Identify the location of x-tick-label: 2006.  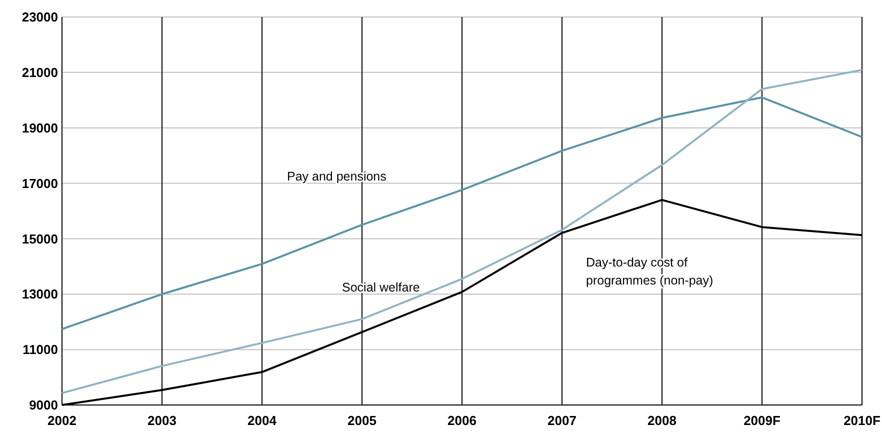
(462, 420).